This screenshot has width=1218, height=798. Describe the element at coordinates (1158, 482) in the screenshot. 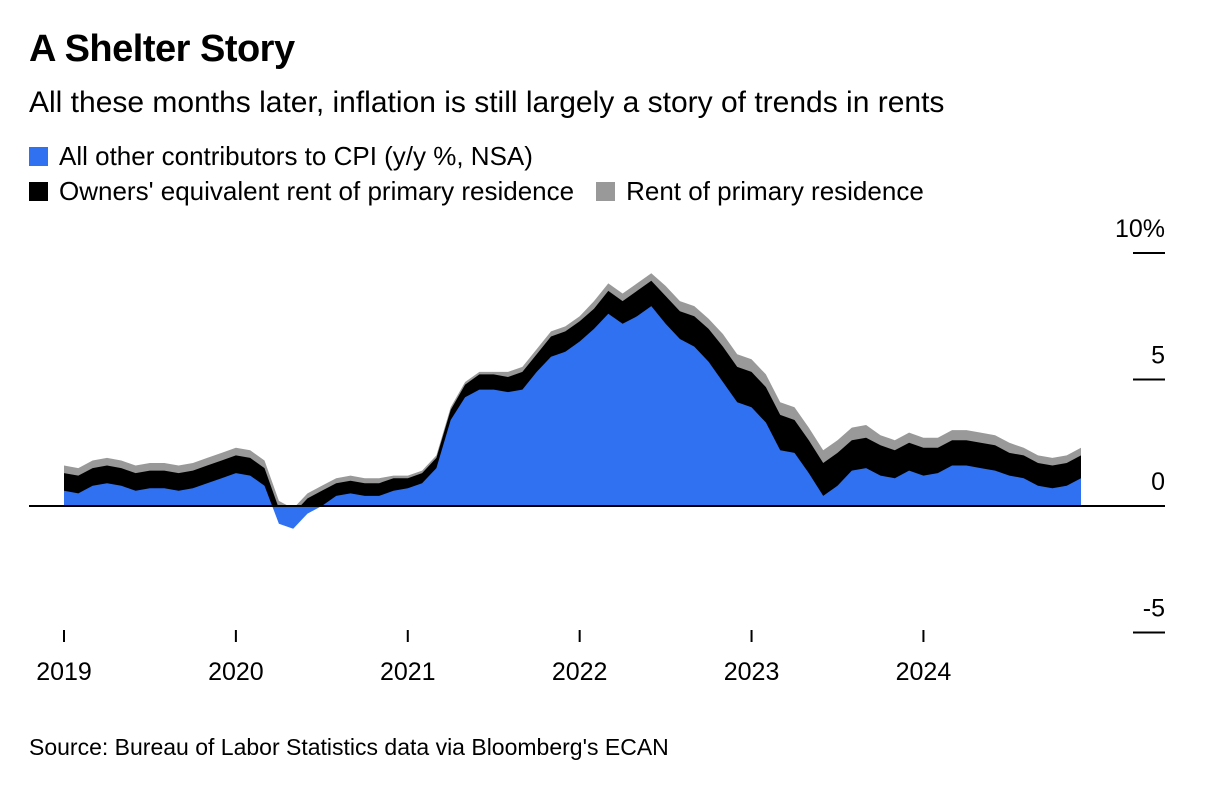

I see `y-tick-label: 0` at that location.